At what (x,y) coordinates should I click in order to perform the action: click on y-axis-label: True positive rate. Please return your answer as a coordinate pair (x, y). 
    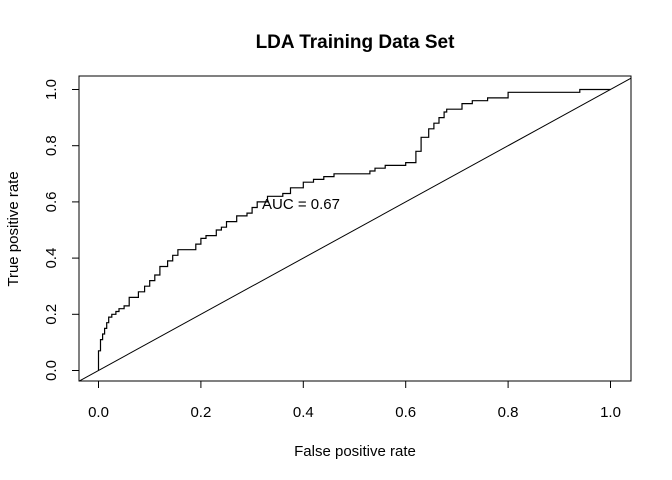
    Looking at the image, I should click on (13, 228).